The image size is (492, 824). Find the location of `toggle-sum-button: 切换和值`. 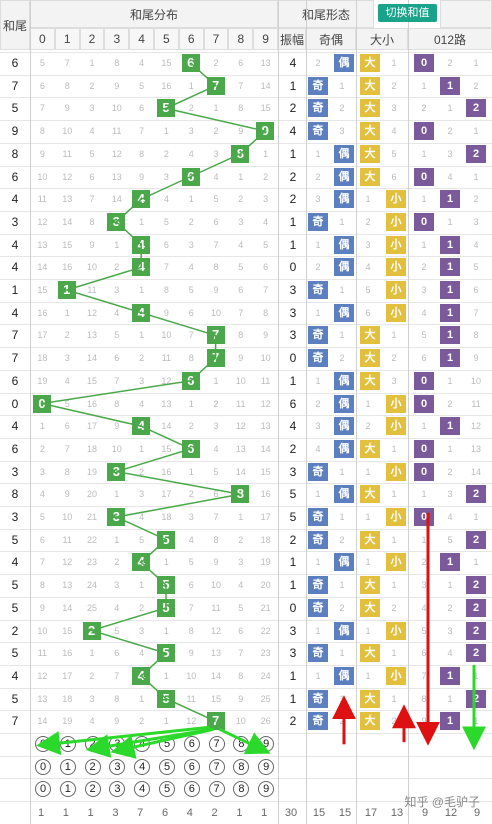

toggle-sum-button: 切换和值 is located at coordinates (407, 13).